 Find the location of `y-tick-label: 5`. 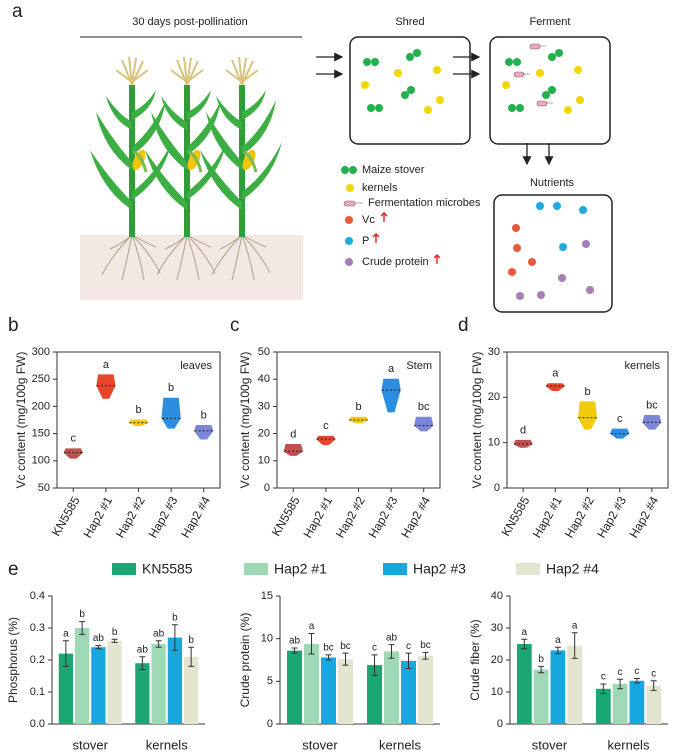

y-tick-label: 5 is located at coordinates (270, 681).